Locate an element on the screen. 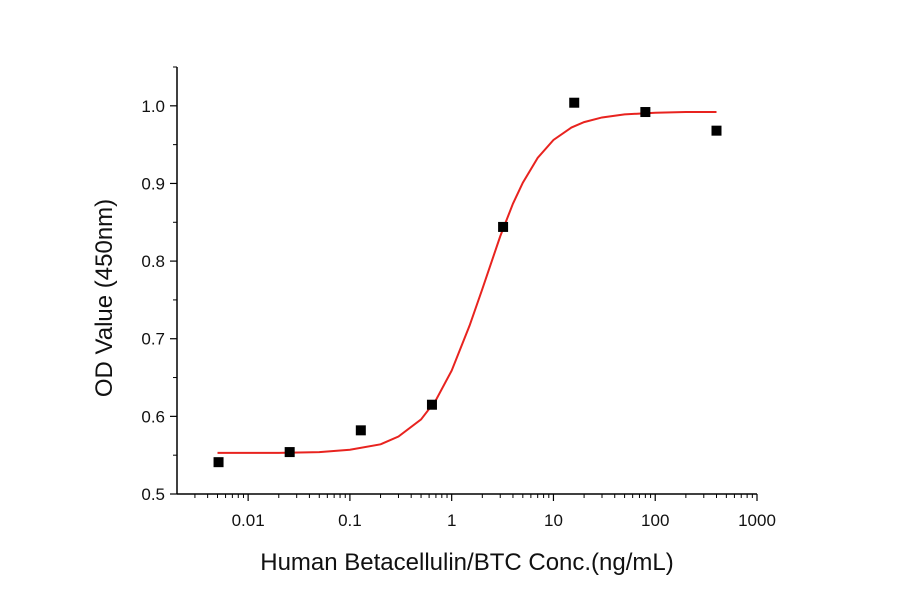  x-axis-title: Human Betacellulin/BTC Conc.(ng/mL) is located at coordinates (467, 562).